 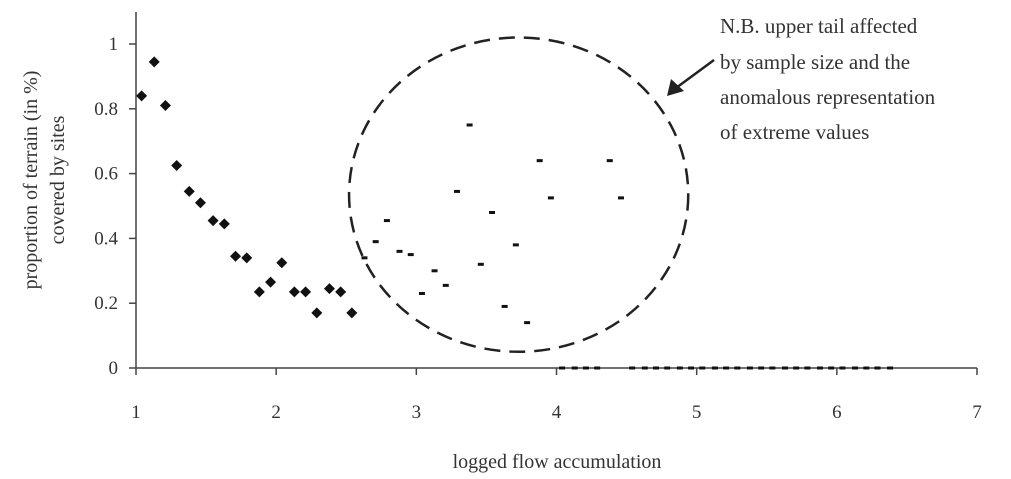 What do you see at coordinates (815, 62) in the screenshot?
I see `annotation-line-2: by sample size and the` at bounding box center [815, 62].